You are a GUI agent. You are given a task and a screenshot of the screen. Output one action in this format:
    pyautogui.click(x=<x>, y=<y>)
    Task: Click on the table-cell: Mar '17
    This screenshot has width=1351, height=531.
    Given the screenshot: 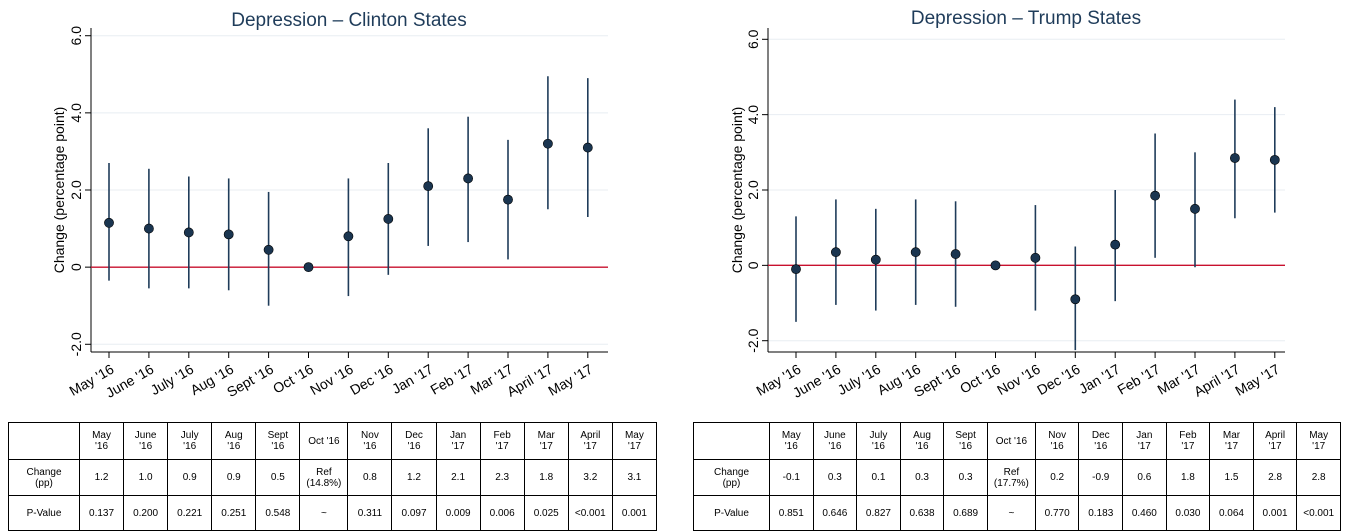 What is the action you would take?
    pyautogui.click(x=1231, y=441)
    